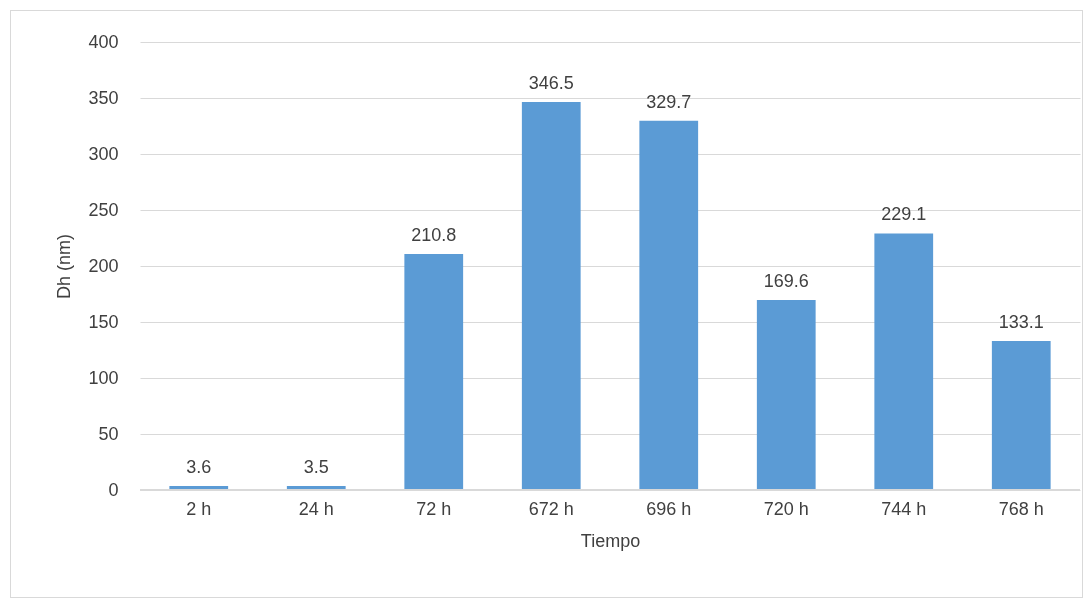 This screenshot has height=600, width=1085. What do you see at coordinates (113, 489) in the screenshot?
I see `y-tick-label: 0` at bounding box center [113, 489].